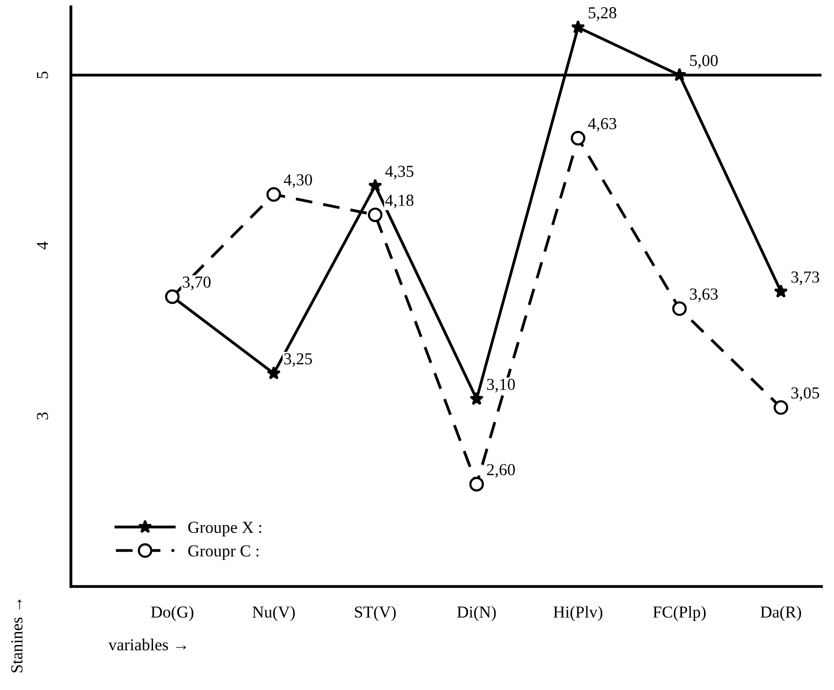 Image resolution: width=834 pixels, height=690 pixels. What do you see at coordinates (679, 614) in the screenshot?
I see `x-tick-label: FC(Plp)` at bounding box center [679, 614].